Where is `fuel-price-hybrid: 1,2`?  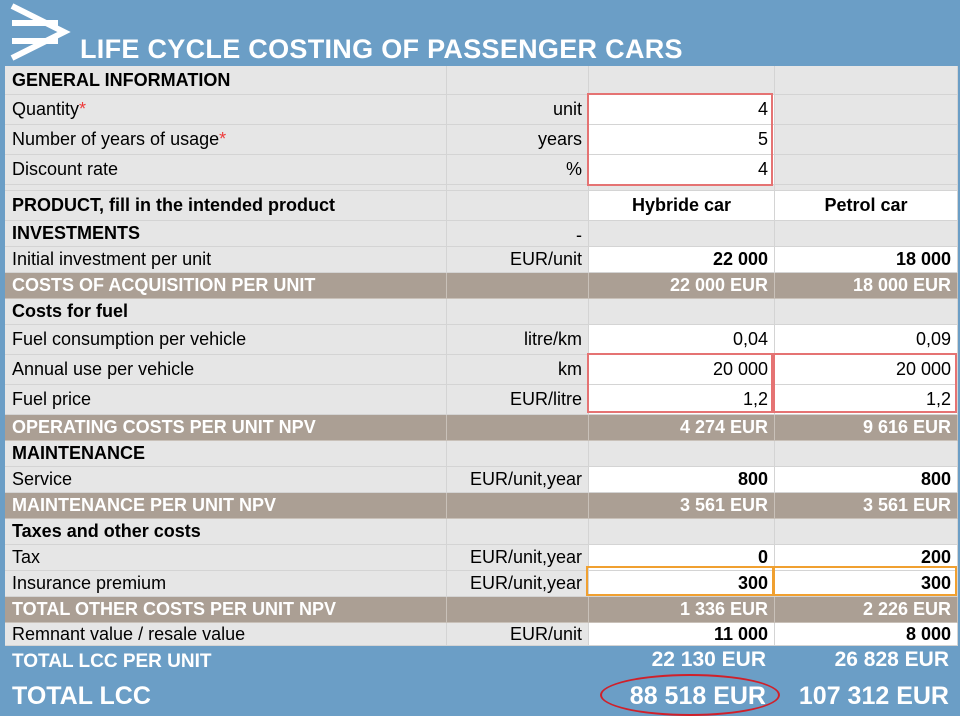 fuel-price-hybrid: 1,2 is located at coordinates (682, 400).